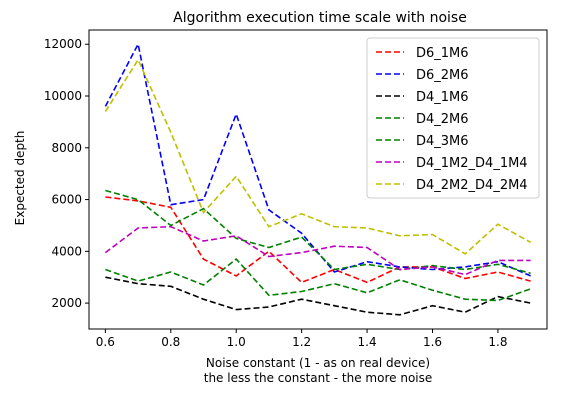 Image resolution: width=567 pixels, height=401 pixels. Describe the element at coordinates (63, 96) in the screenshot. I see `y-tick-label: 10000` at that location.